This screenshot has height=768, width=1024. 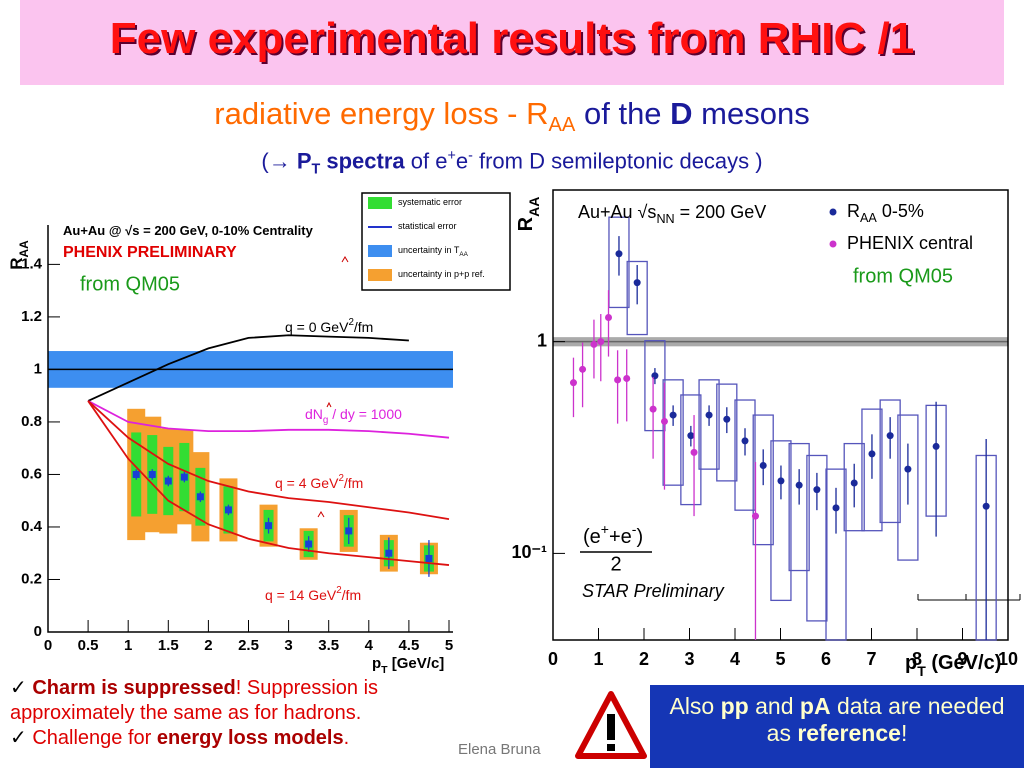 I want to click on text-part: of the, so click(x=623, y=113).